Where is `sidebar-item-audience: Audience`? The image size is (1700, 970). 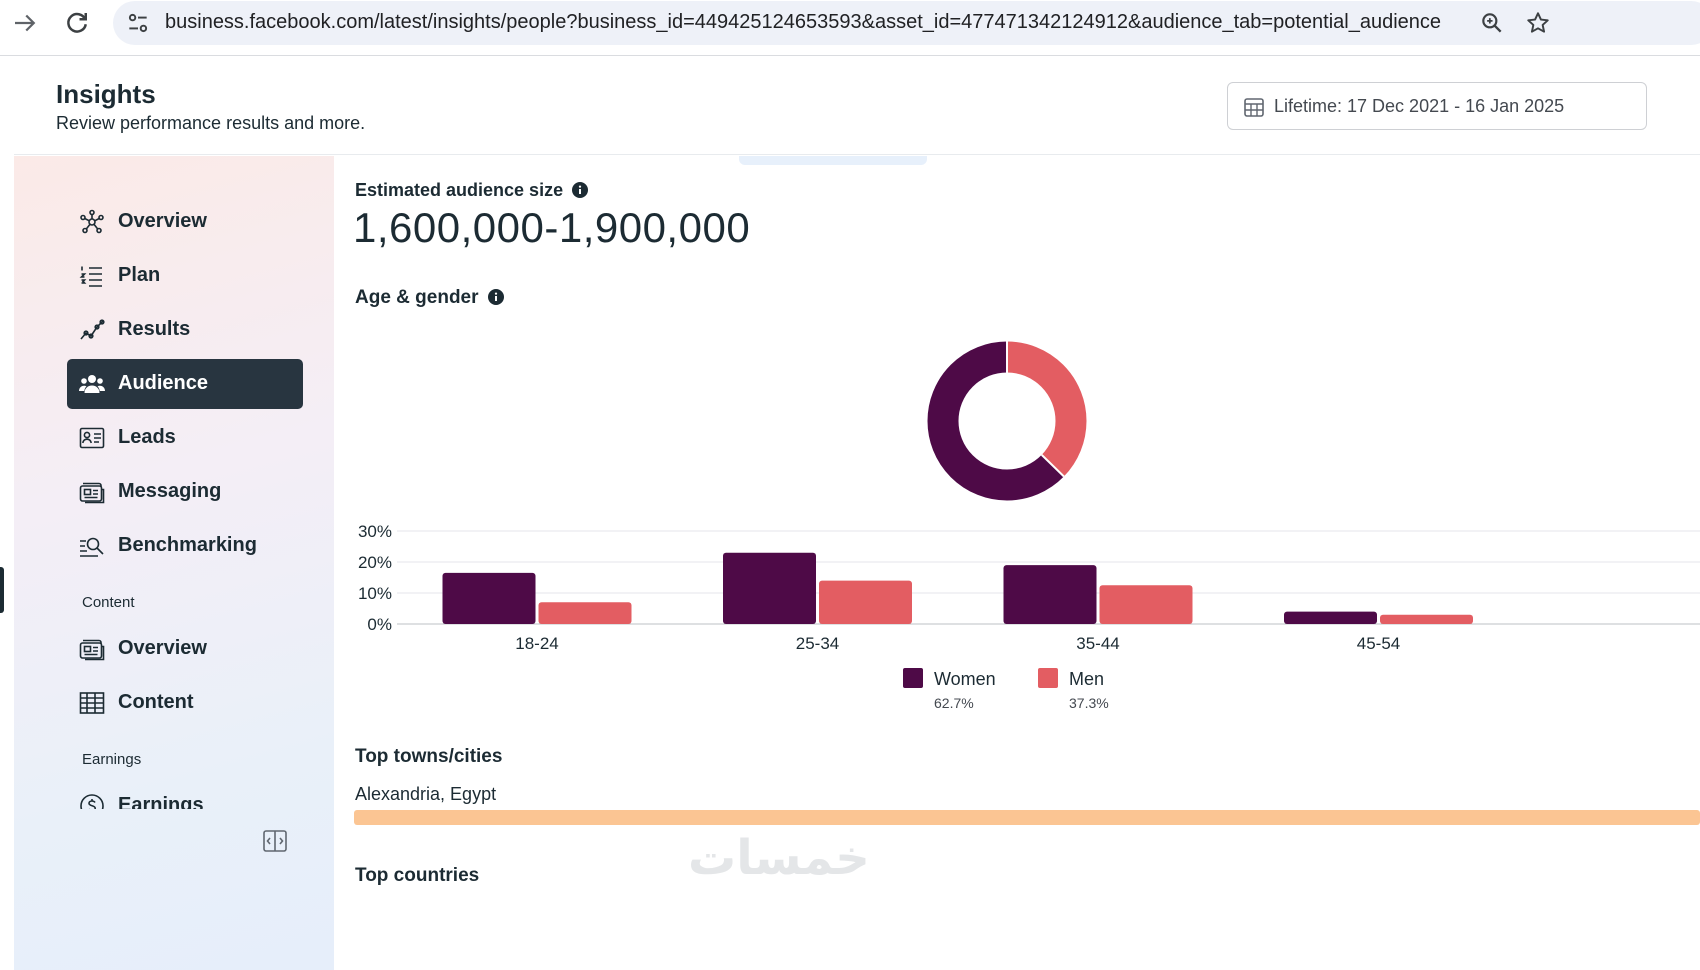
sidebar-item-audience: Audience is located at coordinates (185, 384).